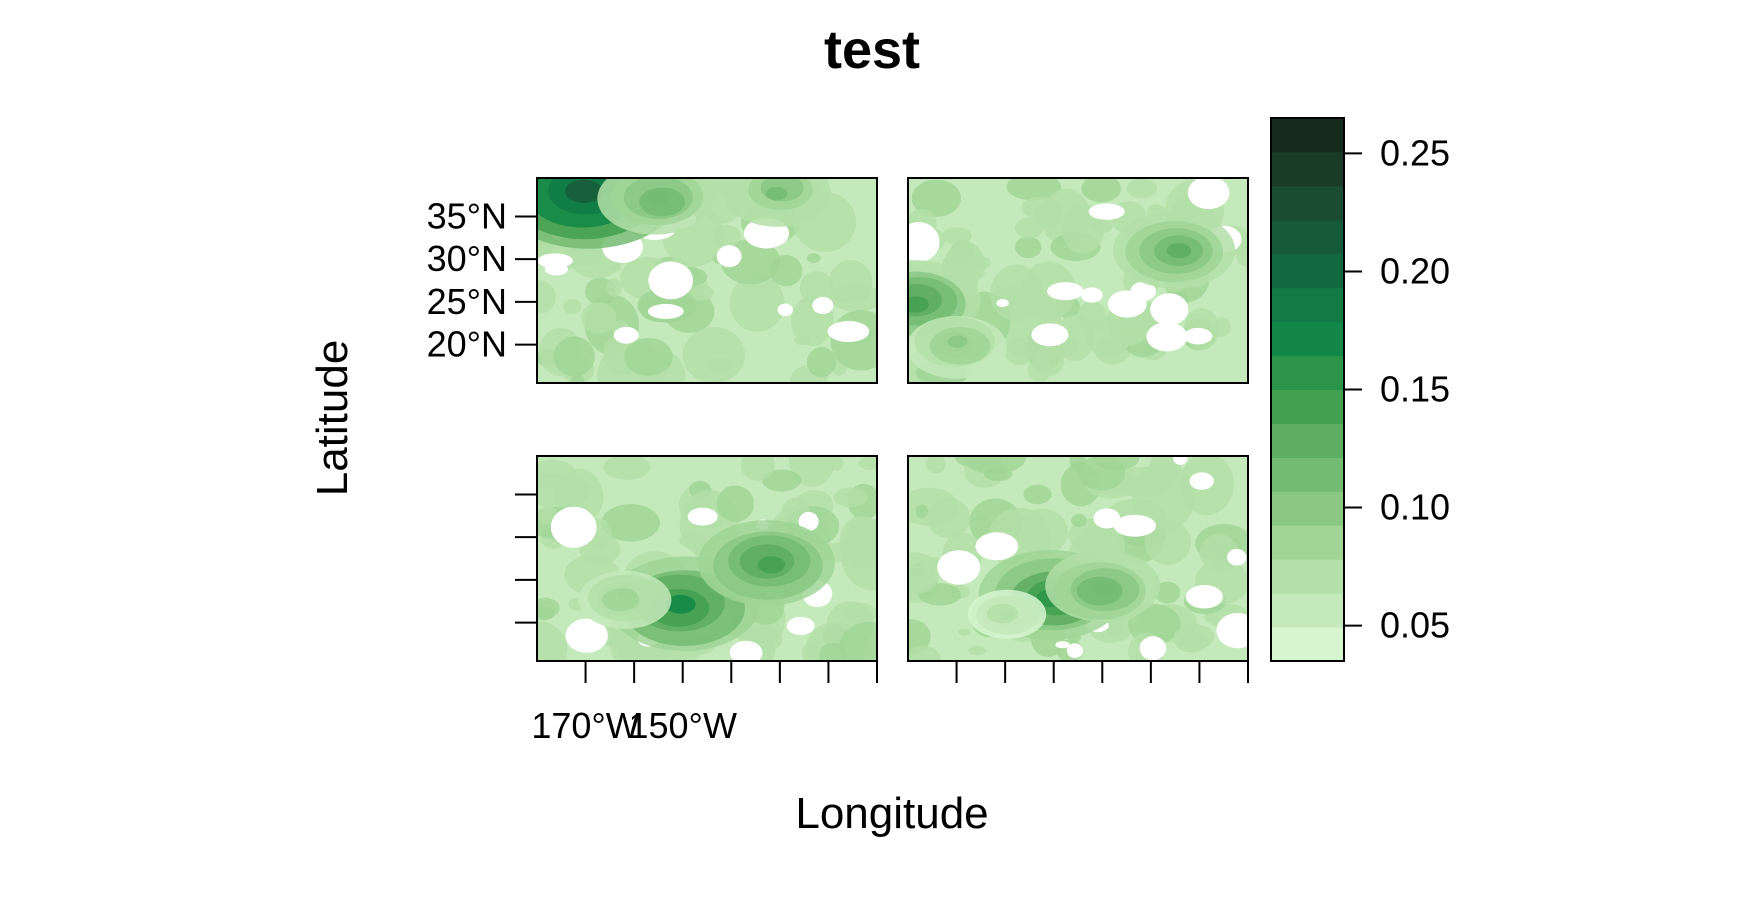 The image size is (1740, 900). Describe the element at coordinates (467, 258) in the screenshot. I see `y-tick-label: 30°N` at that location.